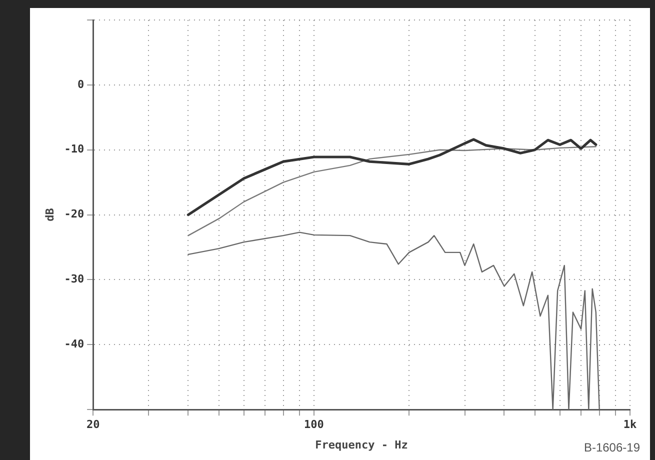 Image resolution: width=655 pixels, height=460 pixels. Describe the element at coordinates (80, 84) in the screenshot. I see `y-tick-label: 0` at that location.